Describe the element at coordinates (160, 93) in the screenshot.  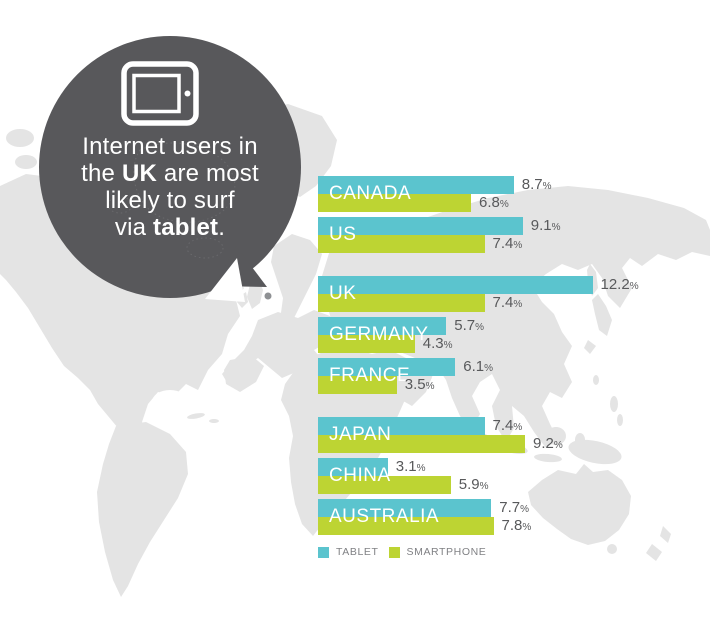
I see `tablet-icon` at that location.